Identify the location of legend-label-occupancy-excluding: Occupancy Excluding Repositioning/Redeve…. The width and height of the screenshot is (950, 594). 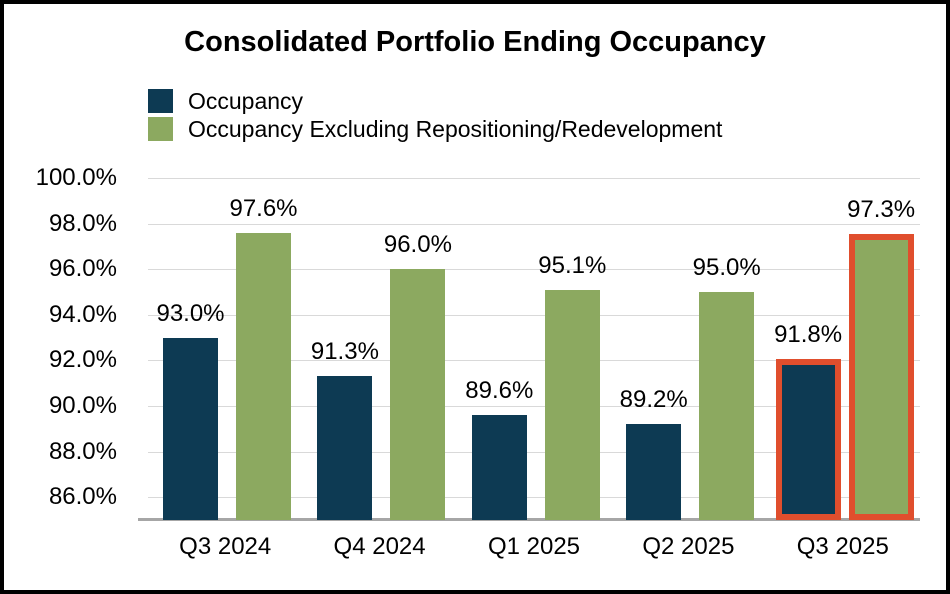
(455, 128).